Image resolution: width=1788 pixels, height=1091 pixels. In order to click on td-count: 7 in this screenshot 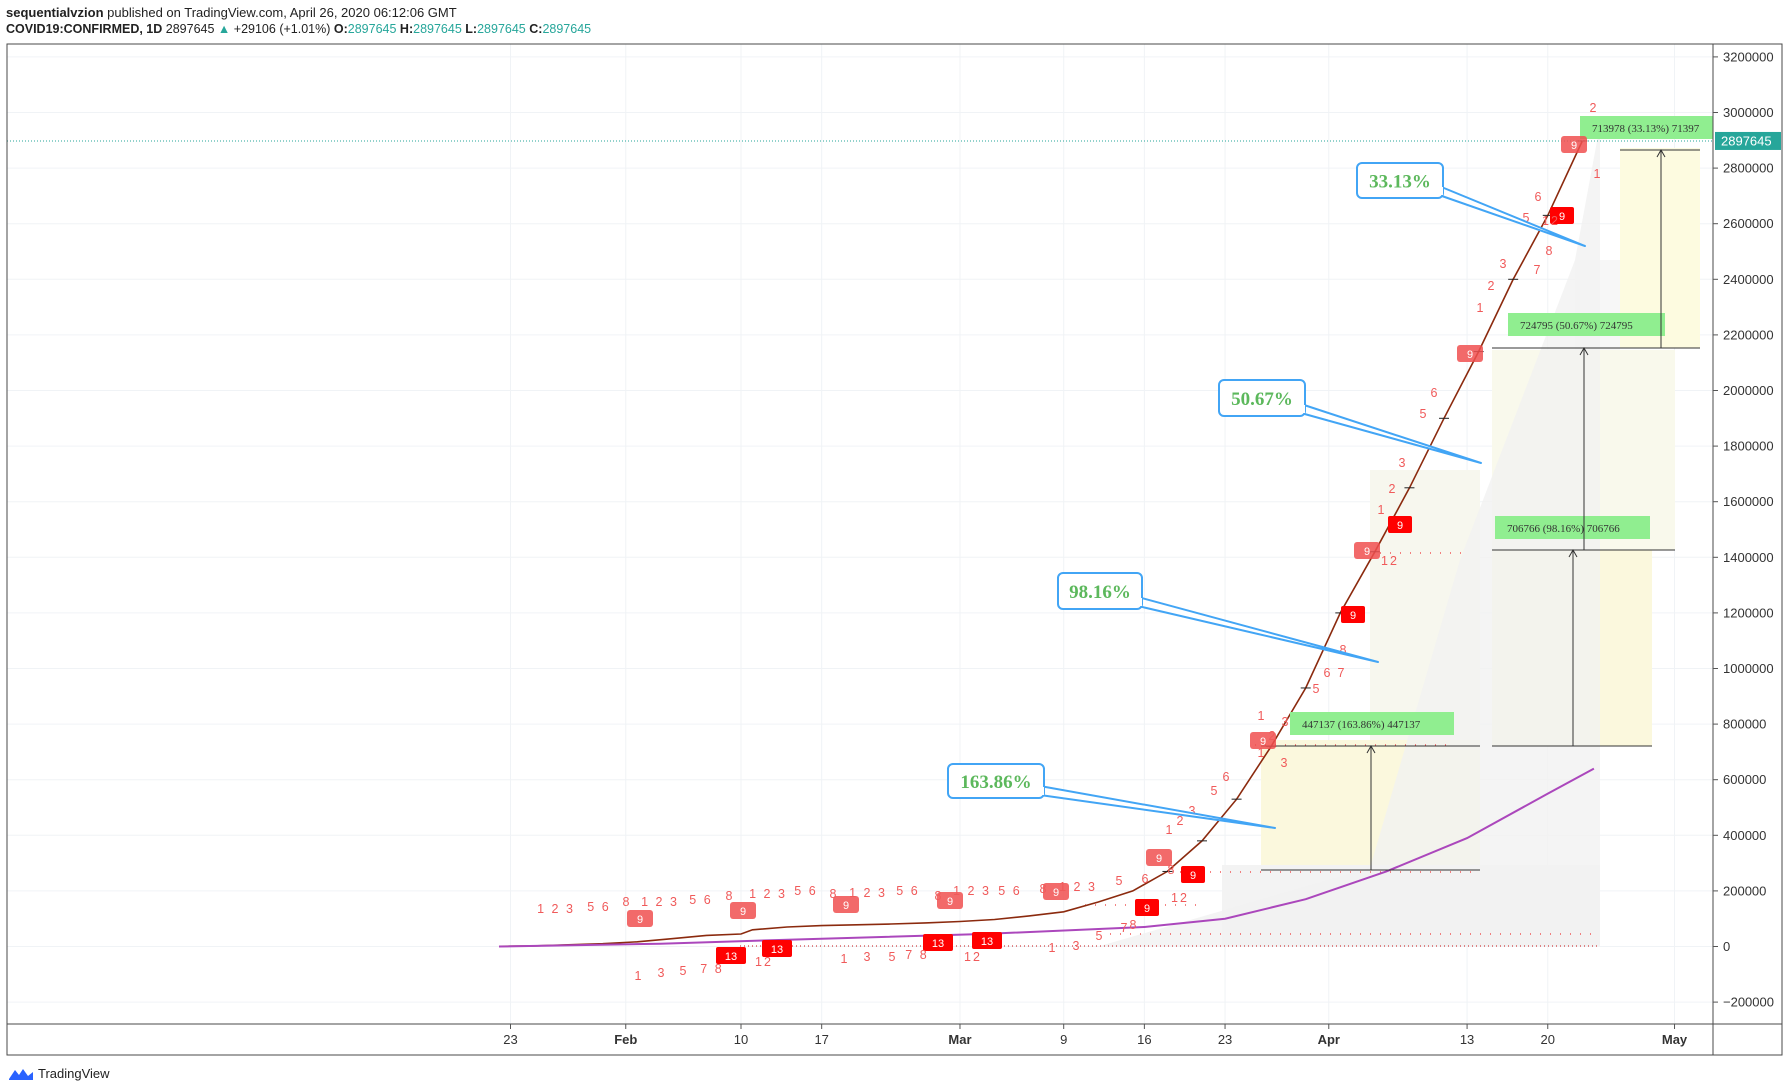, I will do `click(1538, 270)`.